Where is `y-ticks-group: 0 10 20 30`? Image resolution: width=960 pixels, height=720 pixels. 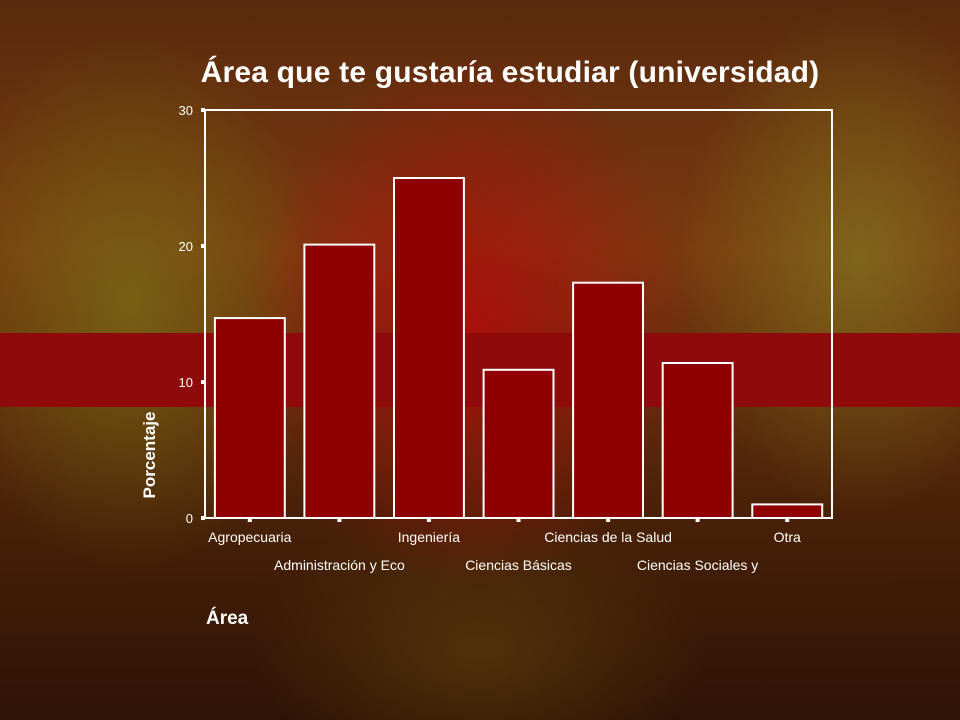 y-ticks-group: 0 10 20 30 is located at coordinates (192, 314).